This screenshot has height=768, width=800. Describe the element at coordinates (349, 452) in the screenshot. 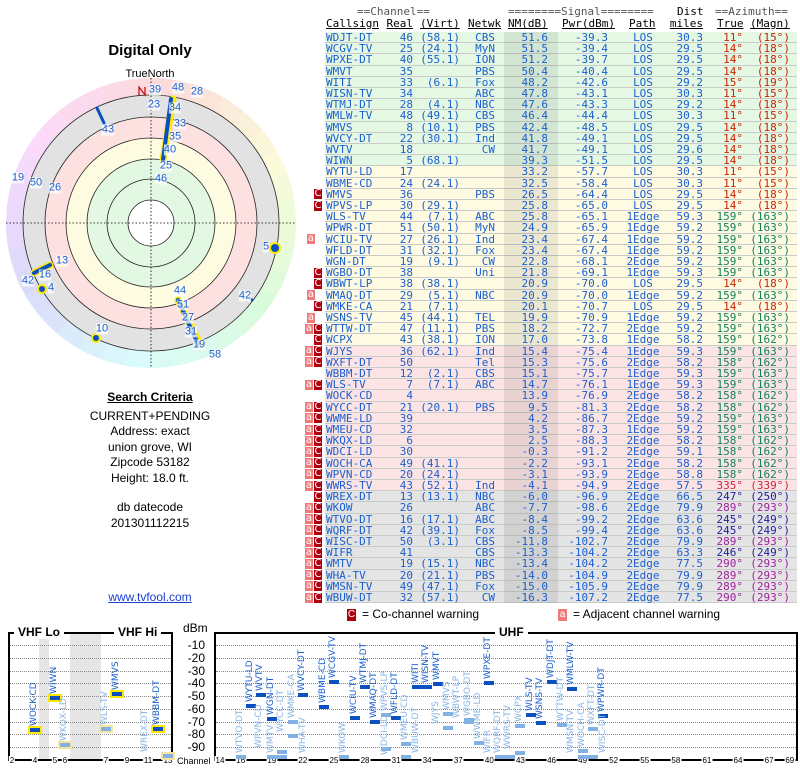

I see `callsign: WDCI-LD` at that location.